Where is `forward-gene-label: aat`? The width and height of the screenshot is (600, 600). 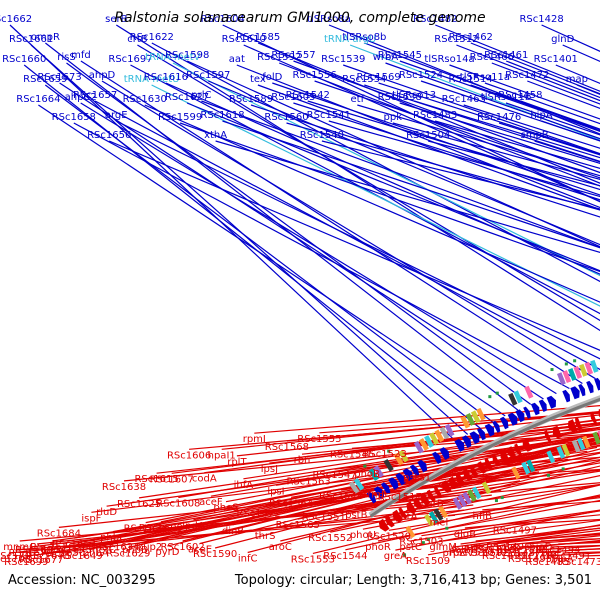 forward-gene-label: aat is located at coordinates (237, 59).